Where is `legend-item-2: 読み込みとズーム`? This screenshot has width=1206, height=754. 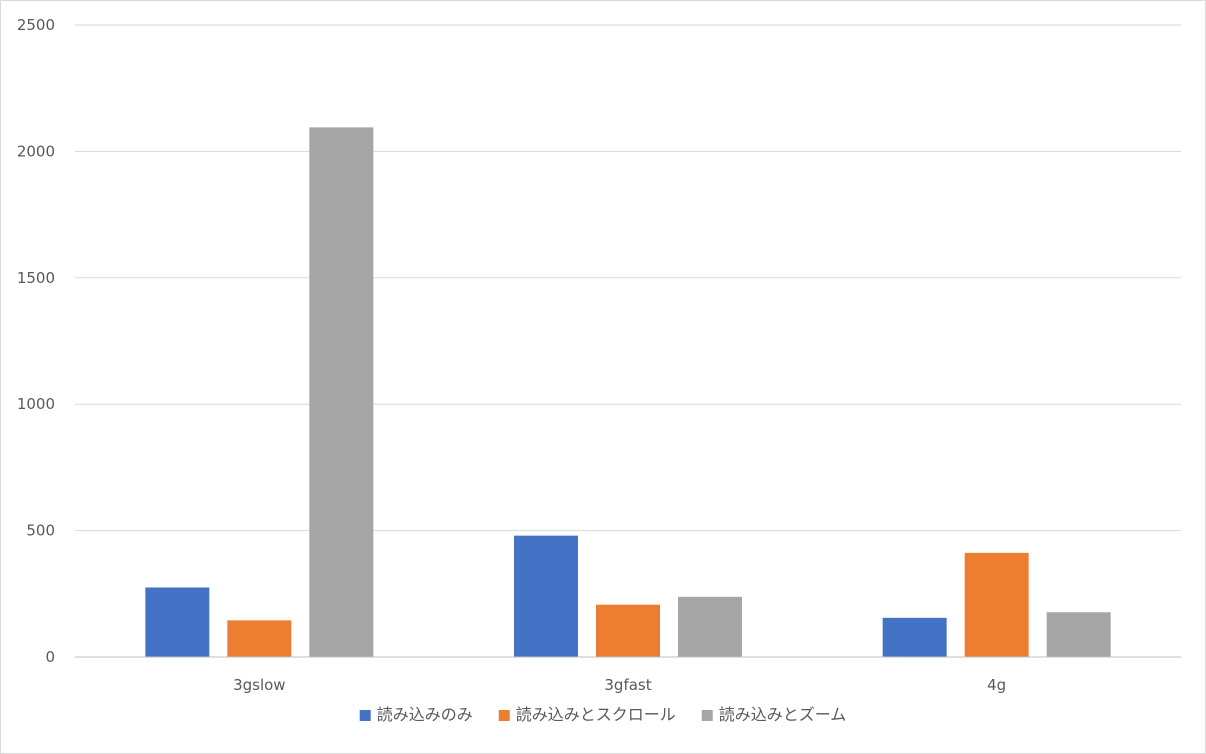 legend-item-2: 読み込みとズーム is located at coordinates (774, 714).